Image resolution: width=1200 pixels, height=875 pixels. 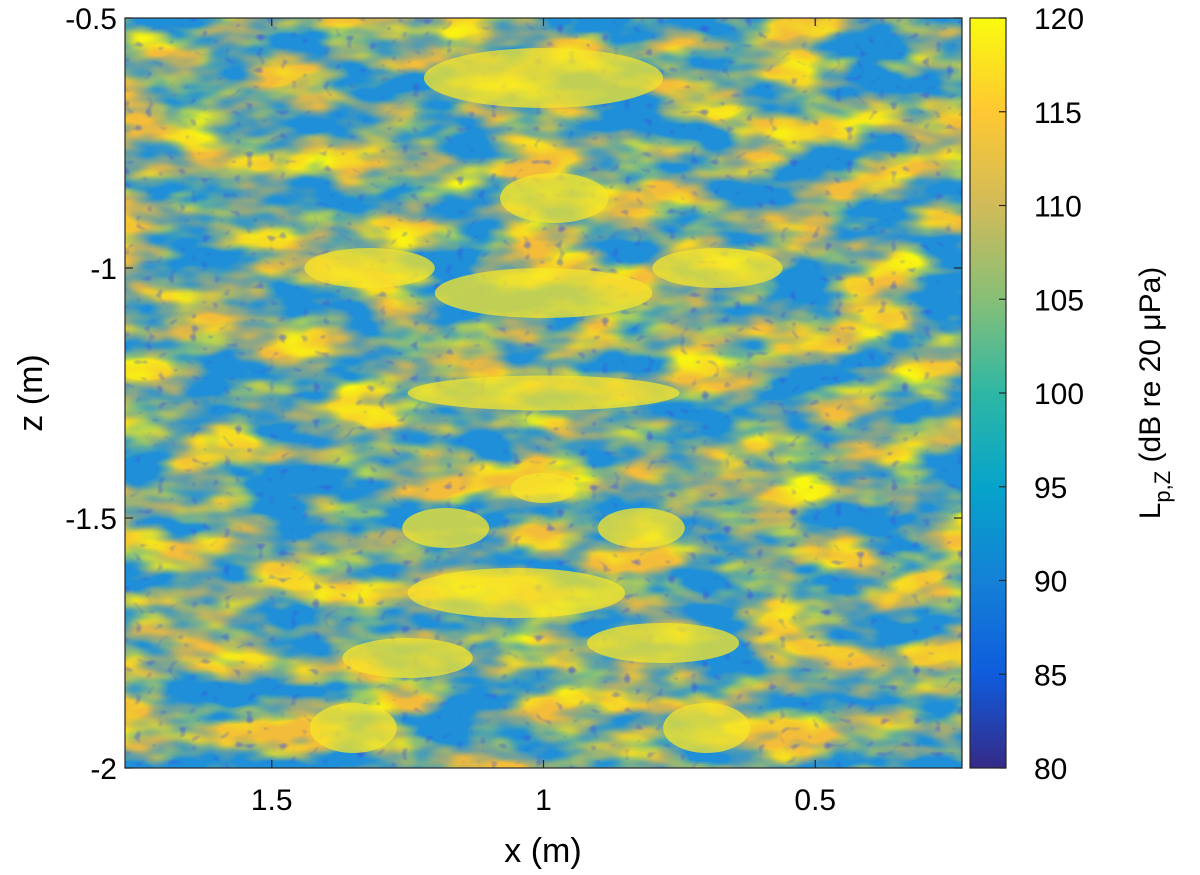 I want to click on x-tick-label: 1, so click(x=543, y=800).